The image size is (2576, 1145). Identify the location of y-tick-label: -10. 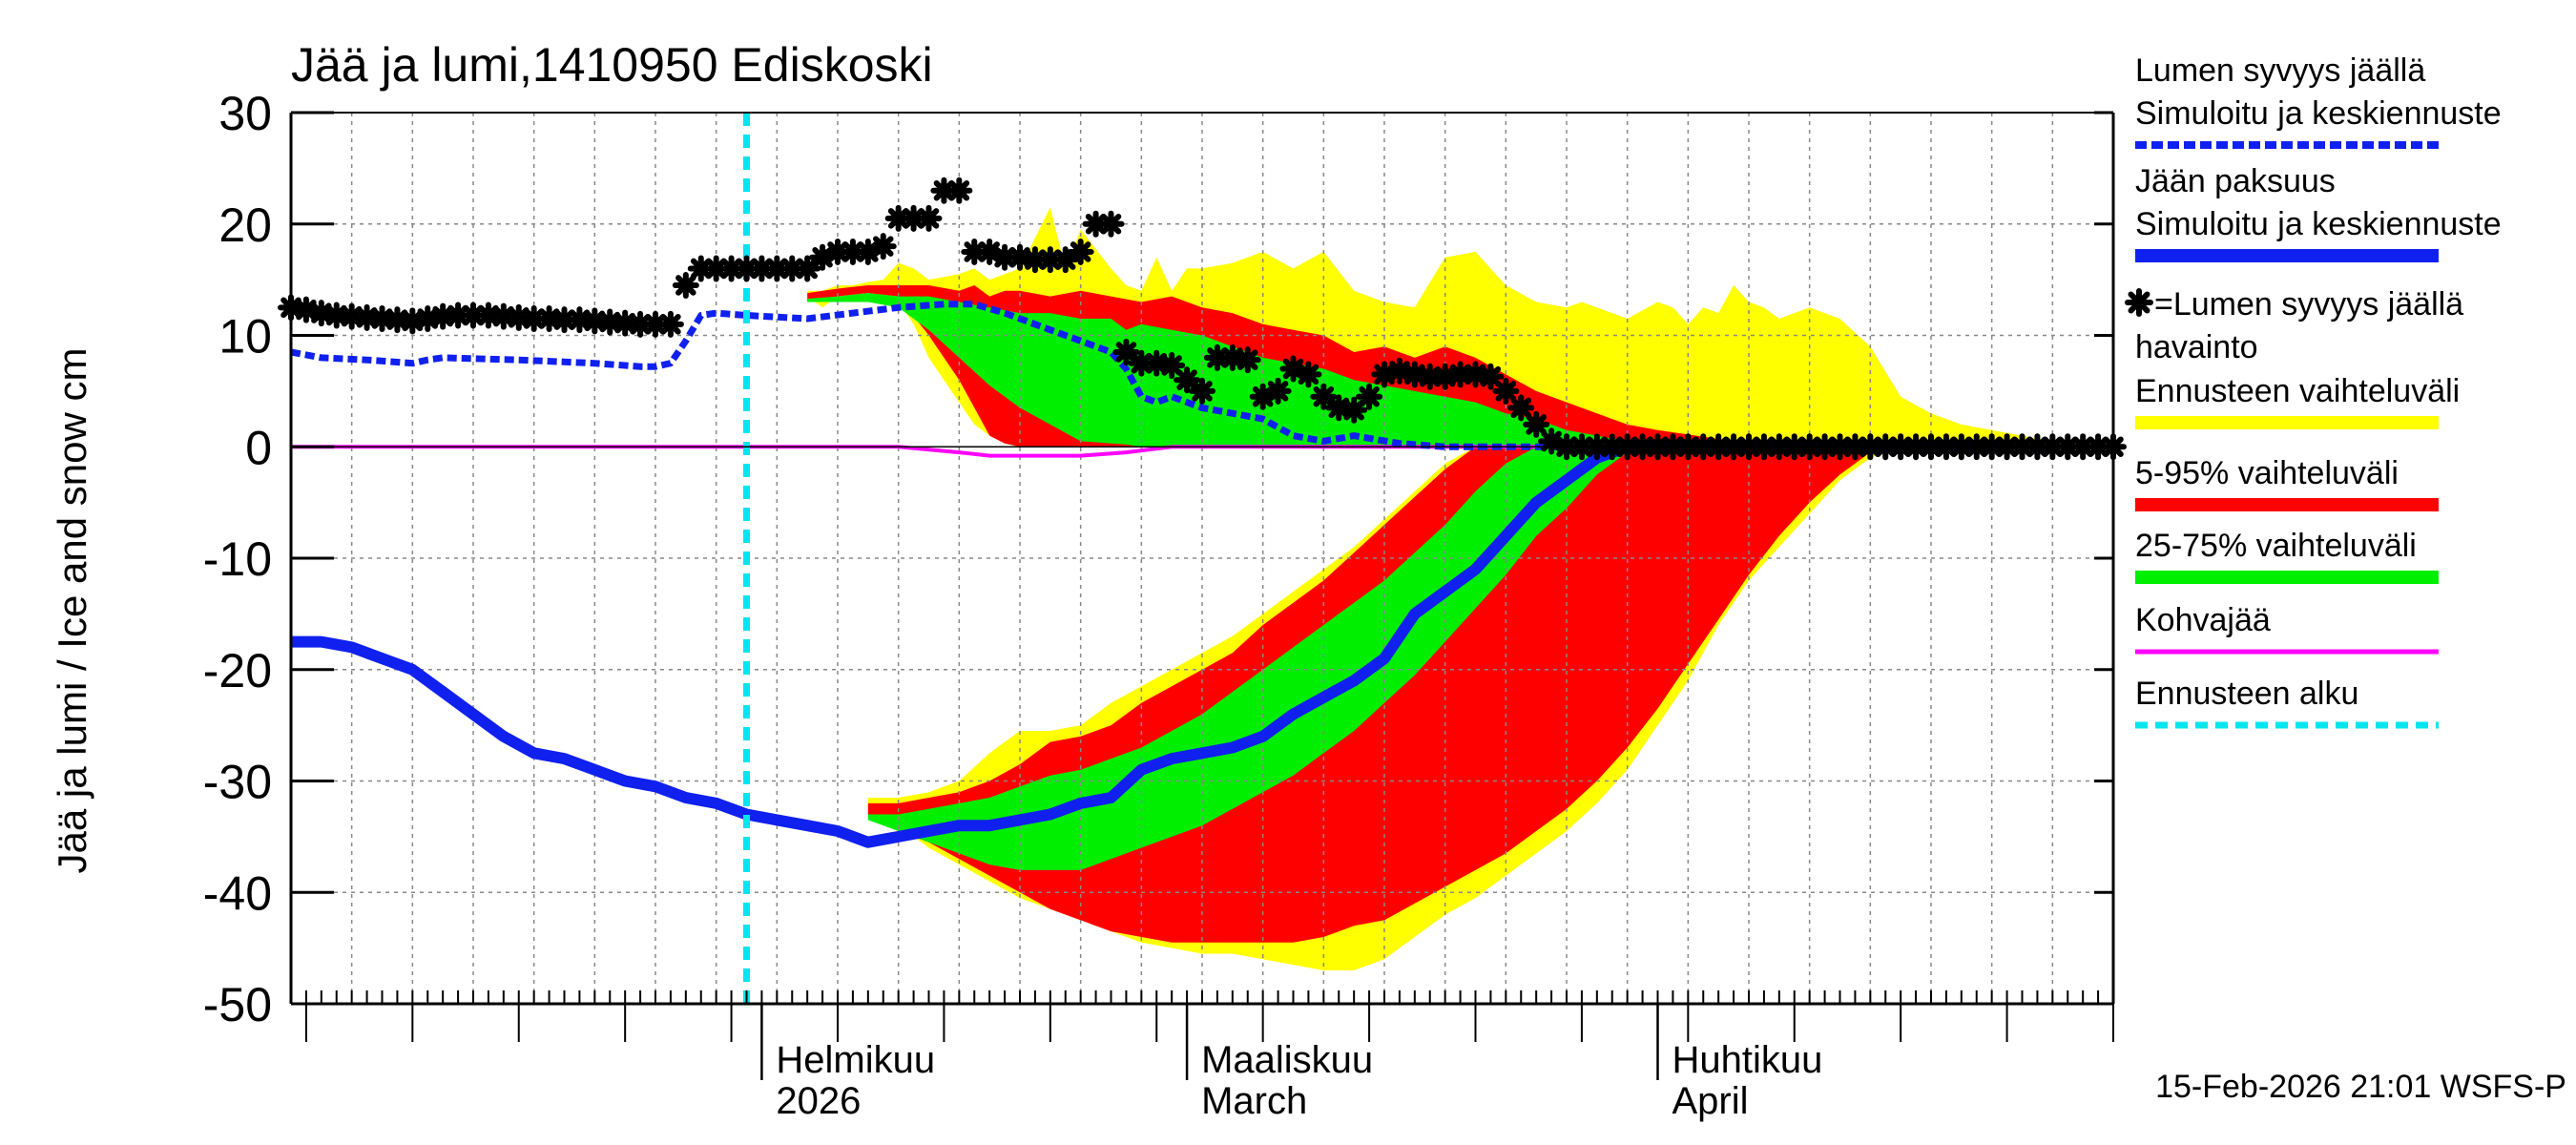
(237, 559).